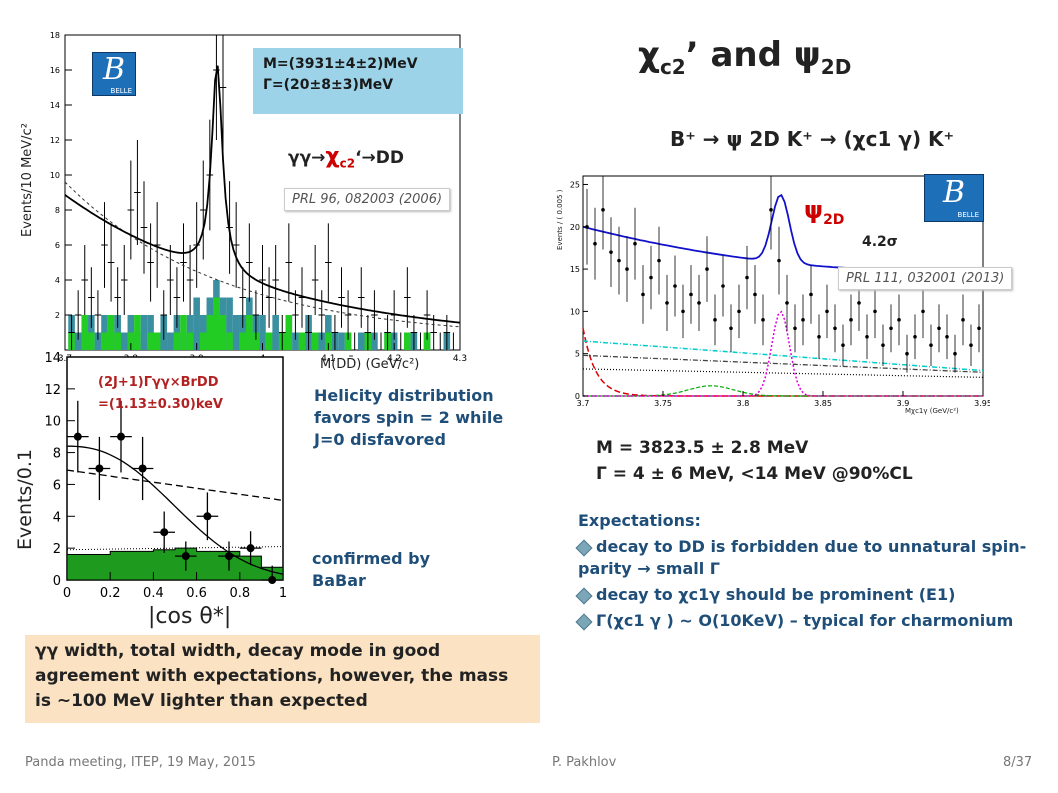  Describe the element at coordinates (52, 358) in the screenshot. I see `hel-y-tick-label: 14` at that location.